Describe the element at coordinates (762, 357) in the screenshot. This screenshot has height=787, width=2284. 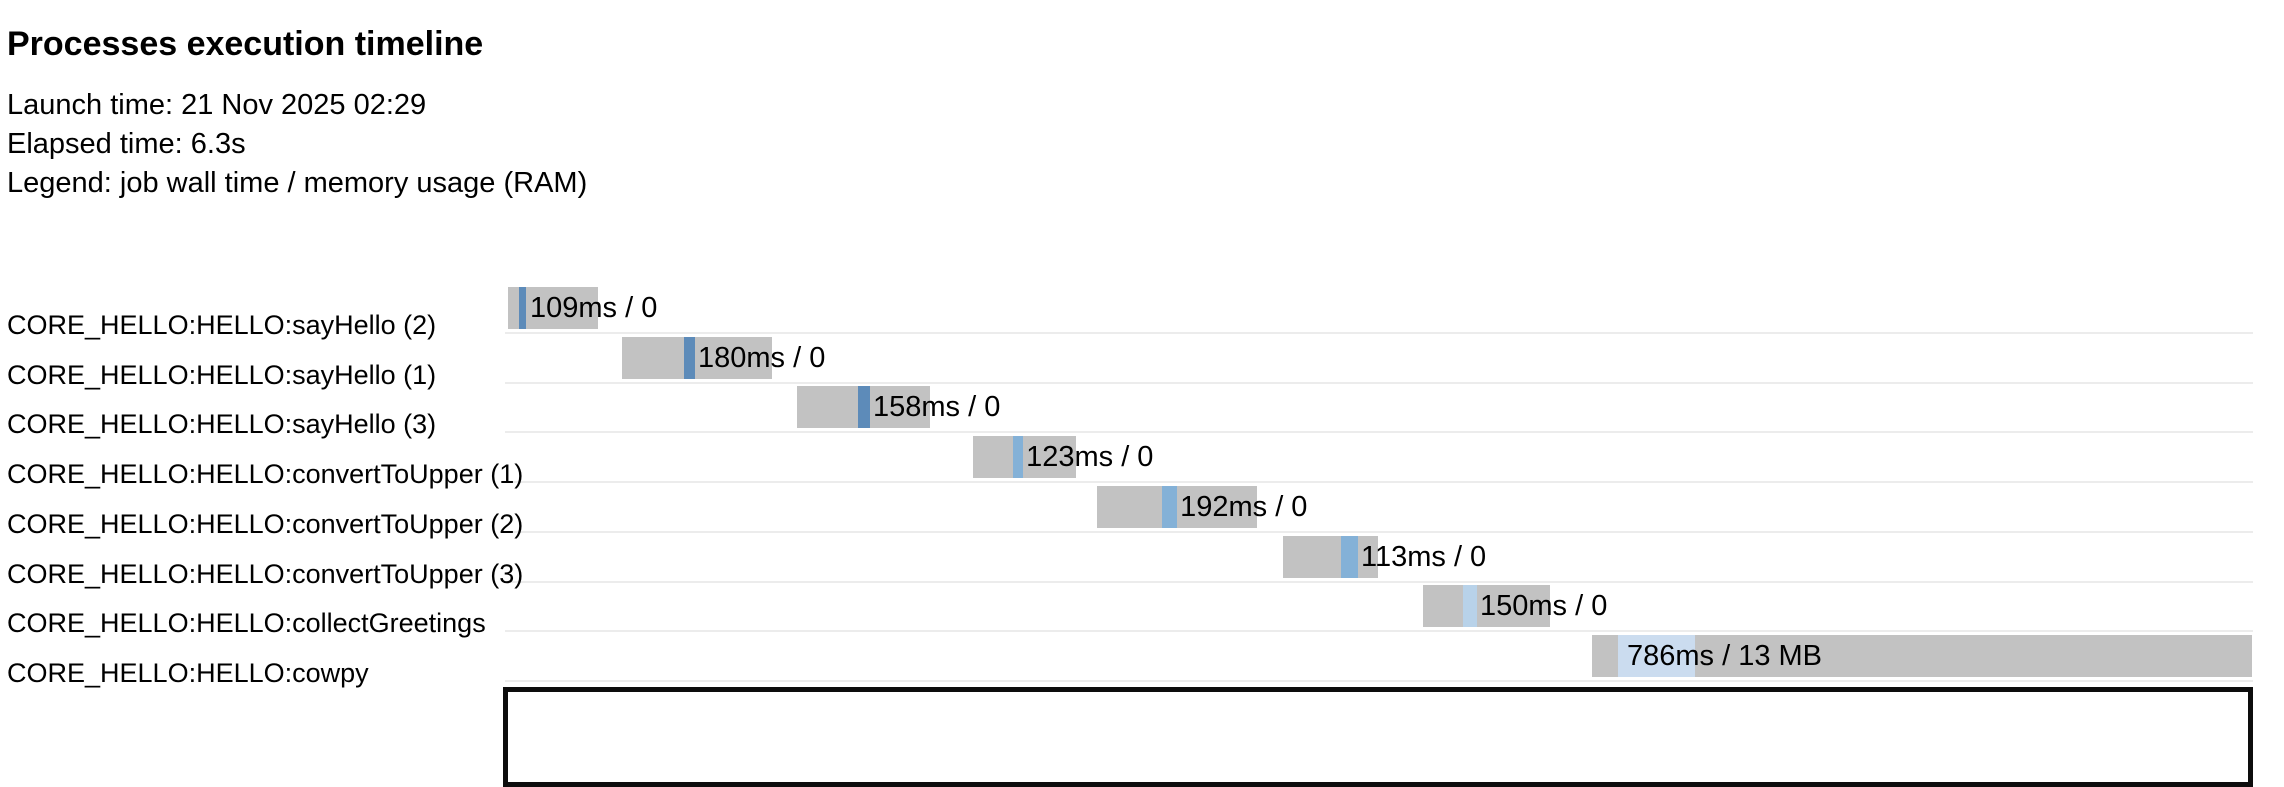
I see `task-bar-label: 180ms / 0` at that location.